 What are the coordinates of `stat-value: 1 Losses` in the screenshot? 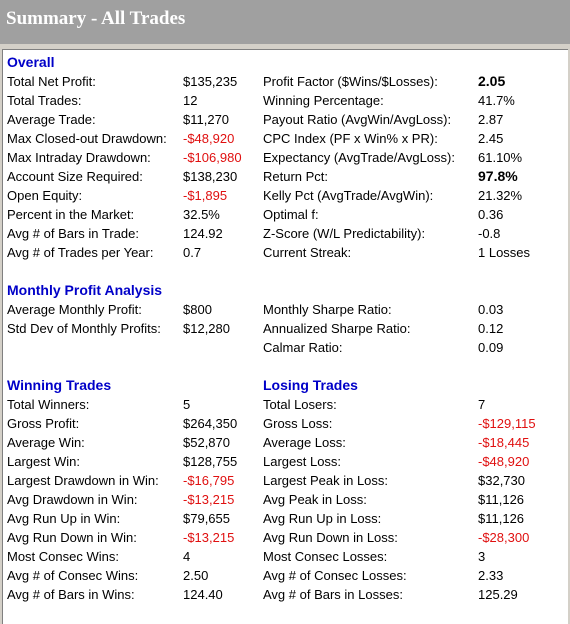 It's located at (504, 252).